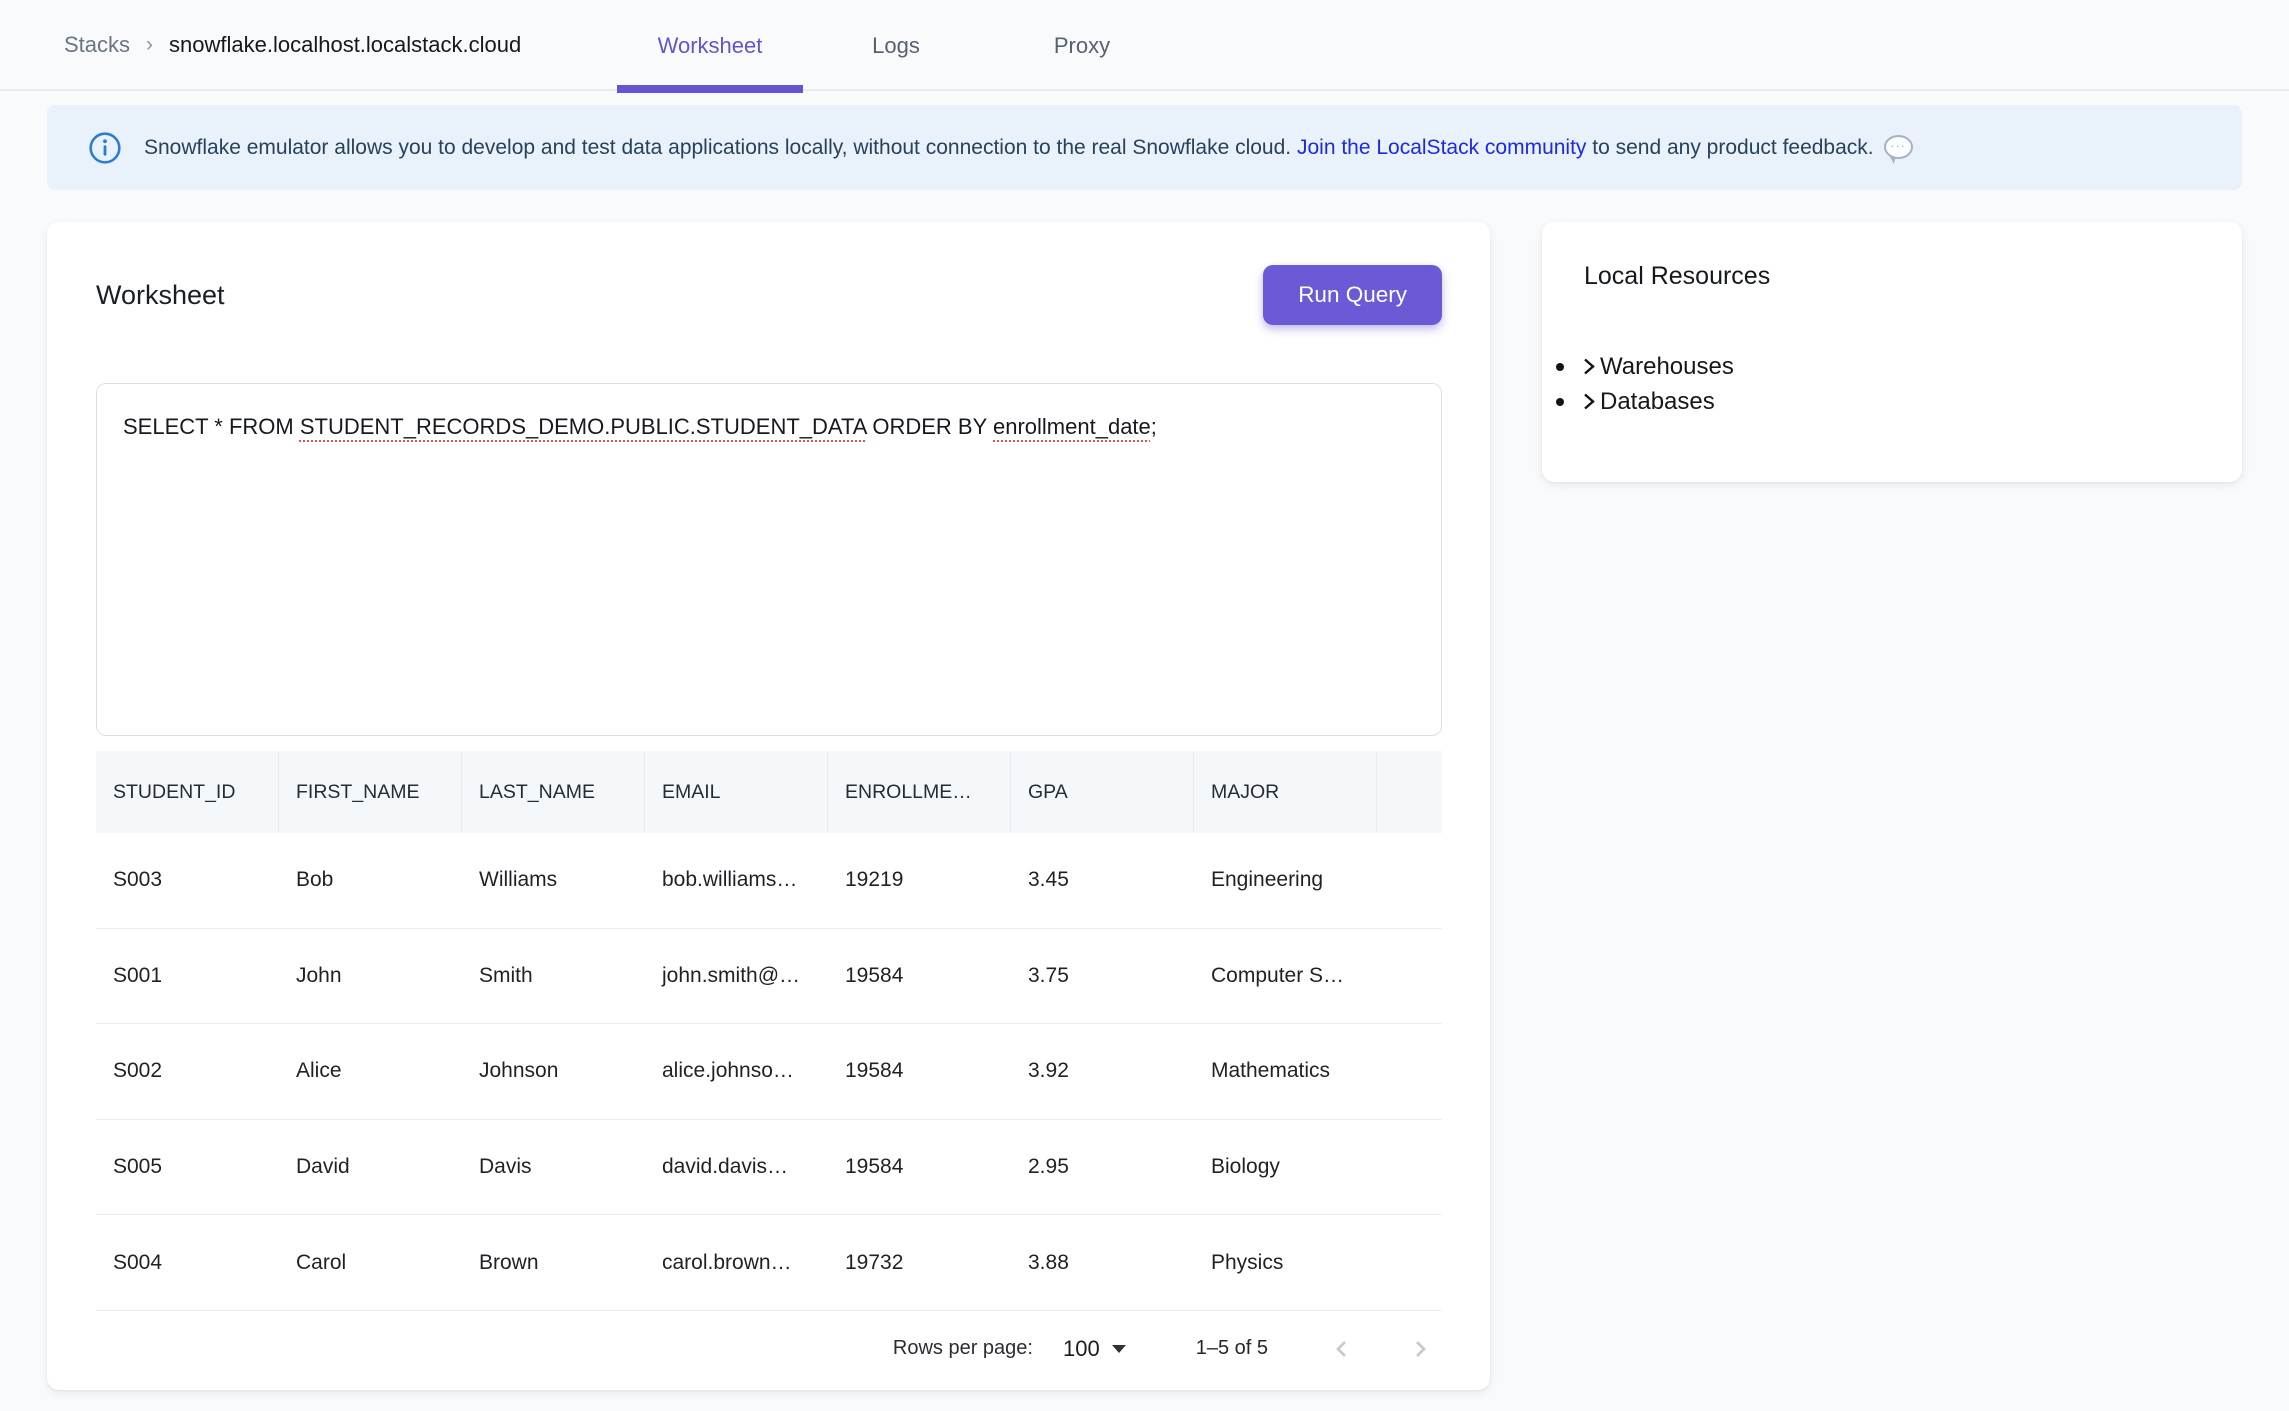 This screenshot has height=1411, width=2289. What do you see at coordinates (736, 792) in the screenshot?
I see `column-header: EMAIL` at bounding box center [736, 792].